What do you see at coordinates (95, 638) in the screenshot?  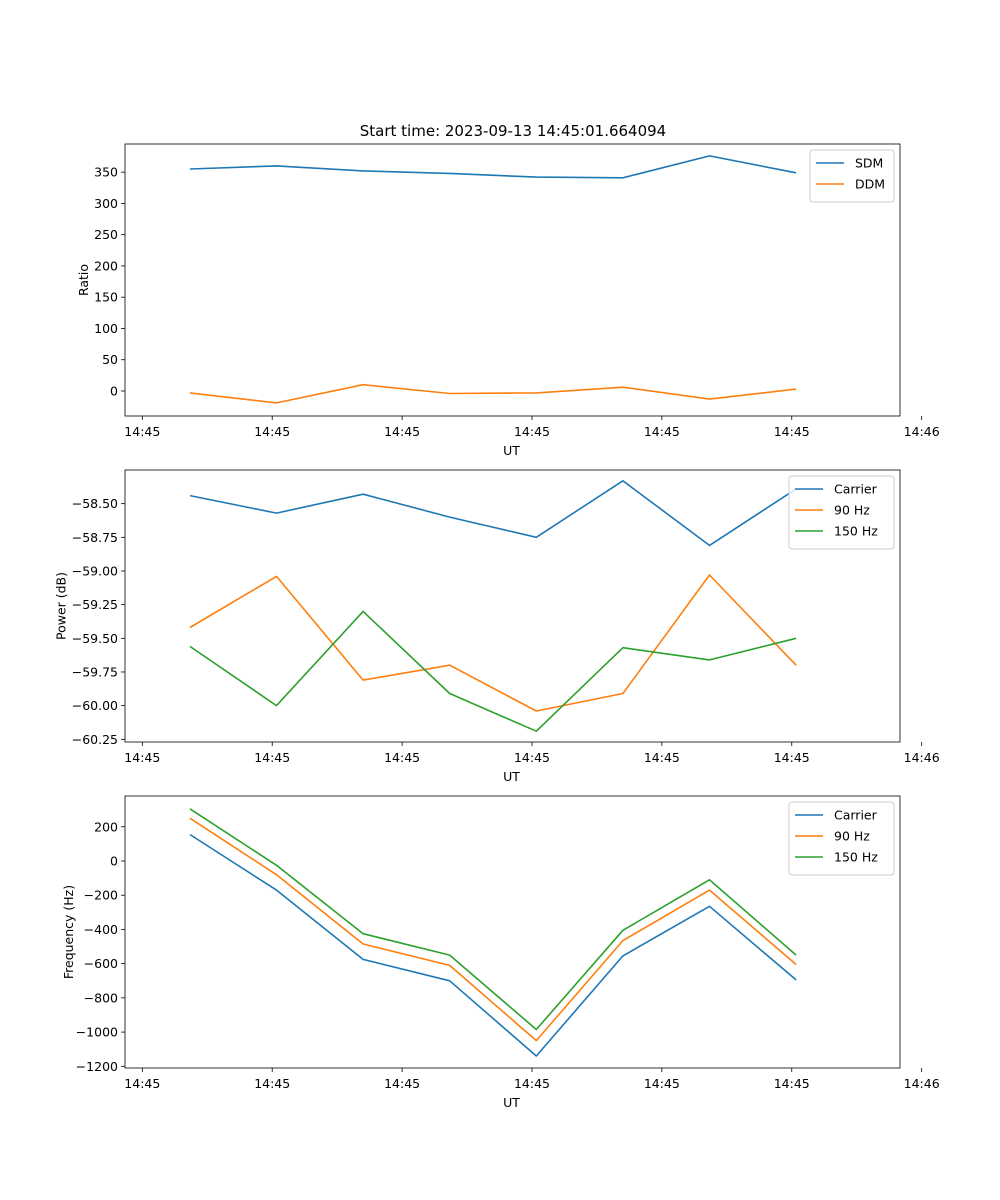 I see `y-tick-label: −59.50` at bounding box center [95, 638].